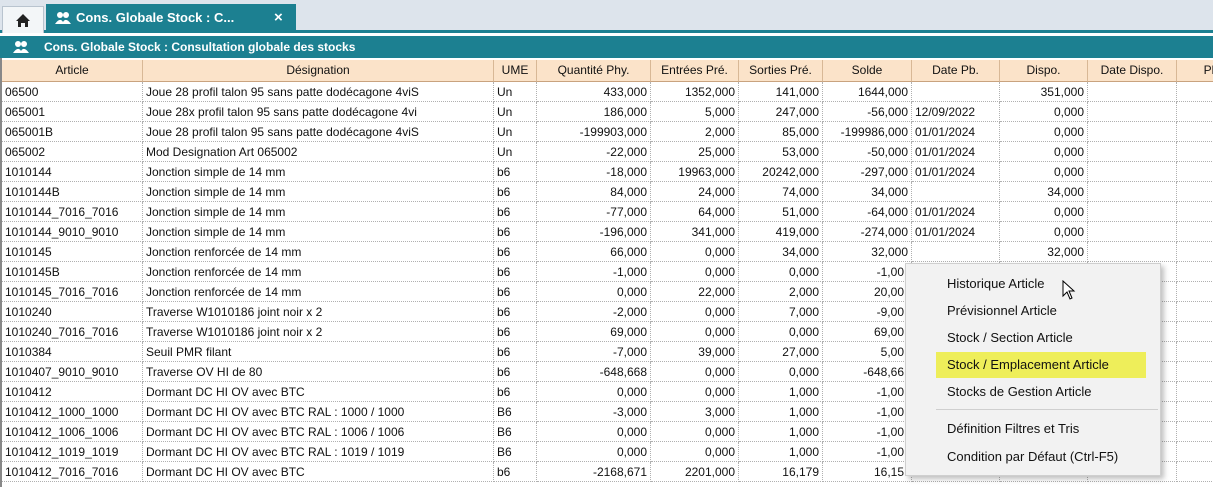 This screenshot has height=487, width=1213. What do you see at coordinates (996, 283) in the screenshot?
I see `menu-item: Historique Article` at bounding box center [996, 283].